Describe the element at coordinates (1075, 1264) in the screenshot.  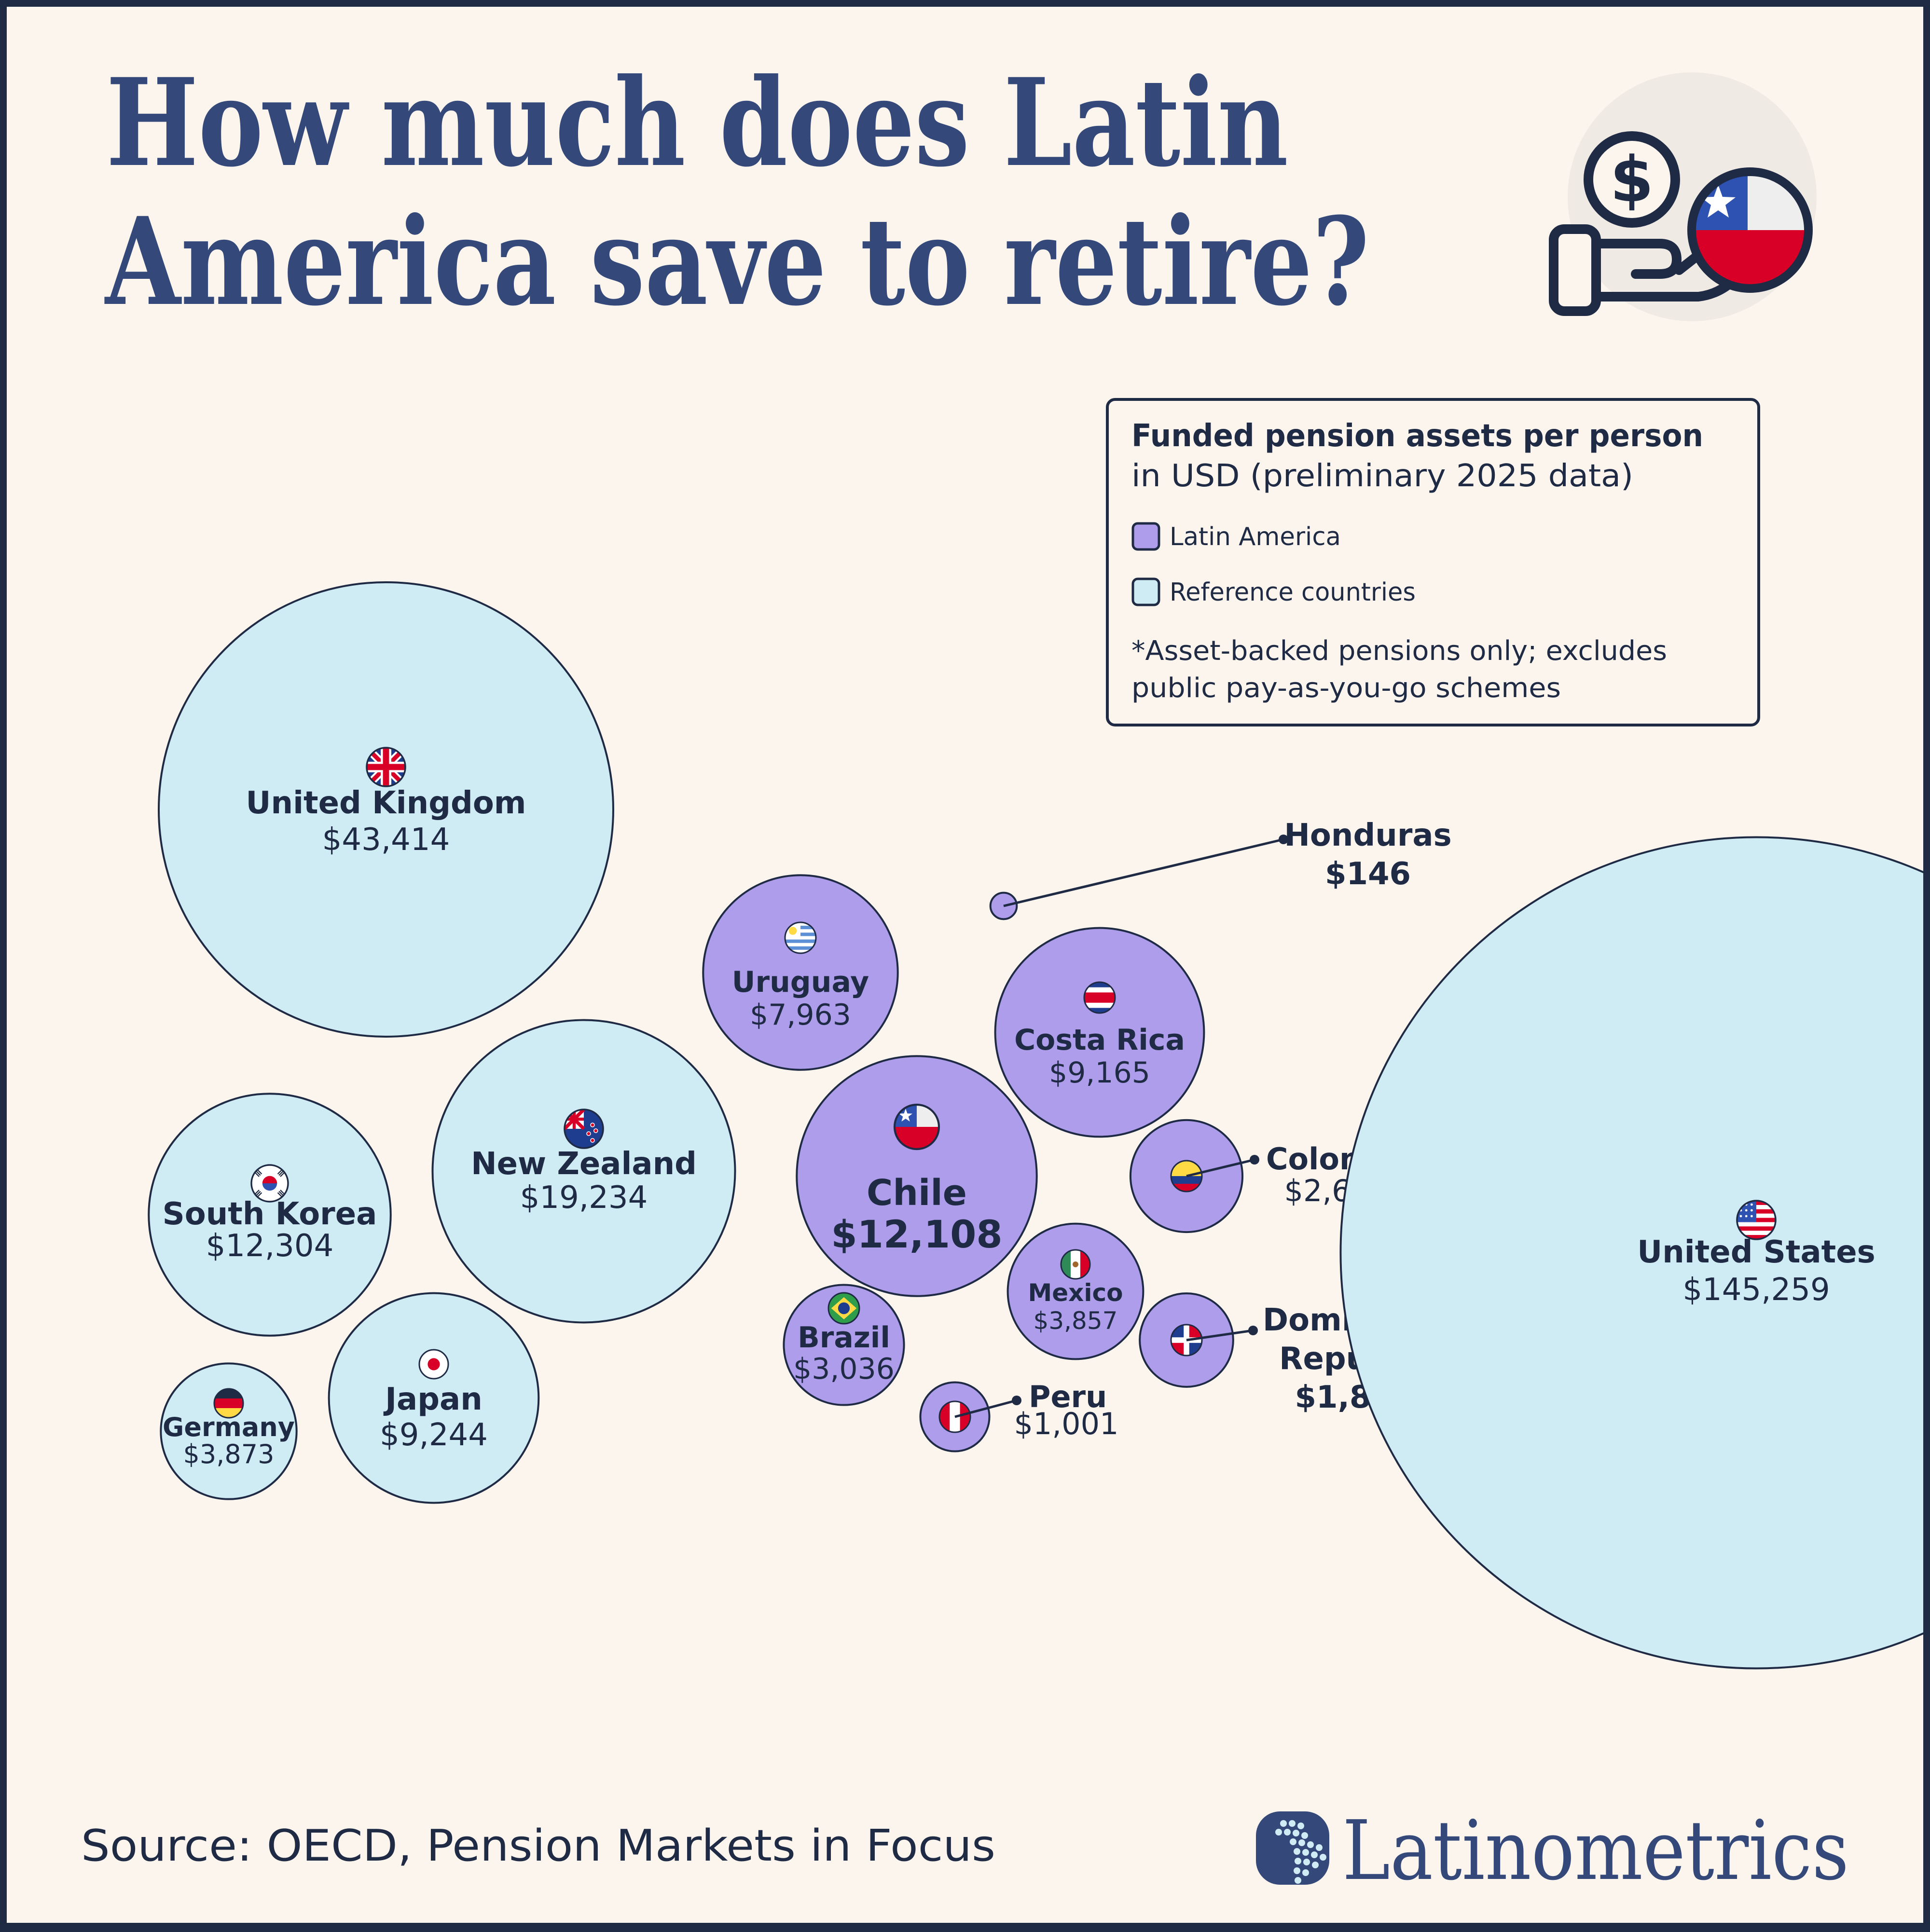
I see `mexico-flag-icon` at that location.